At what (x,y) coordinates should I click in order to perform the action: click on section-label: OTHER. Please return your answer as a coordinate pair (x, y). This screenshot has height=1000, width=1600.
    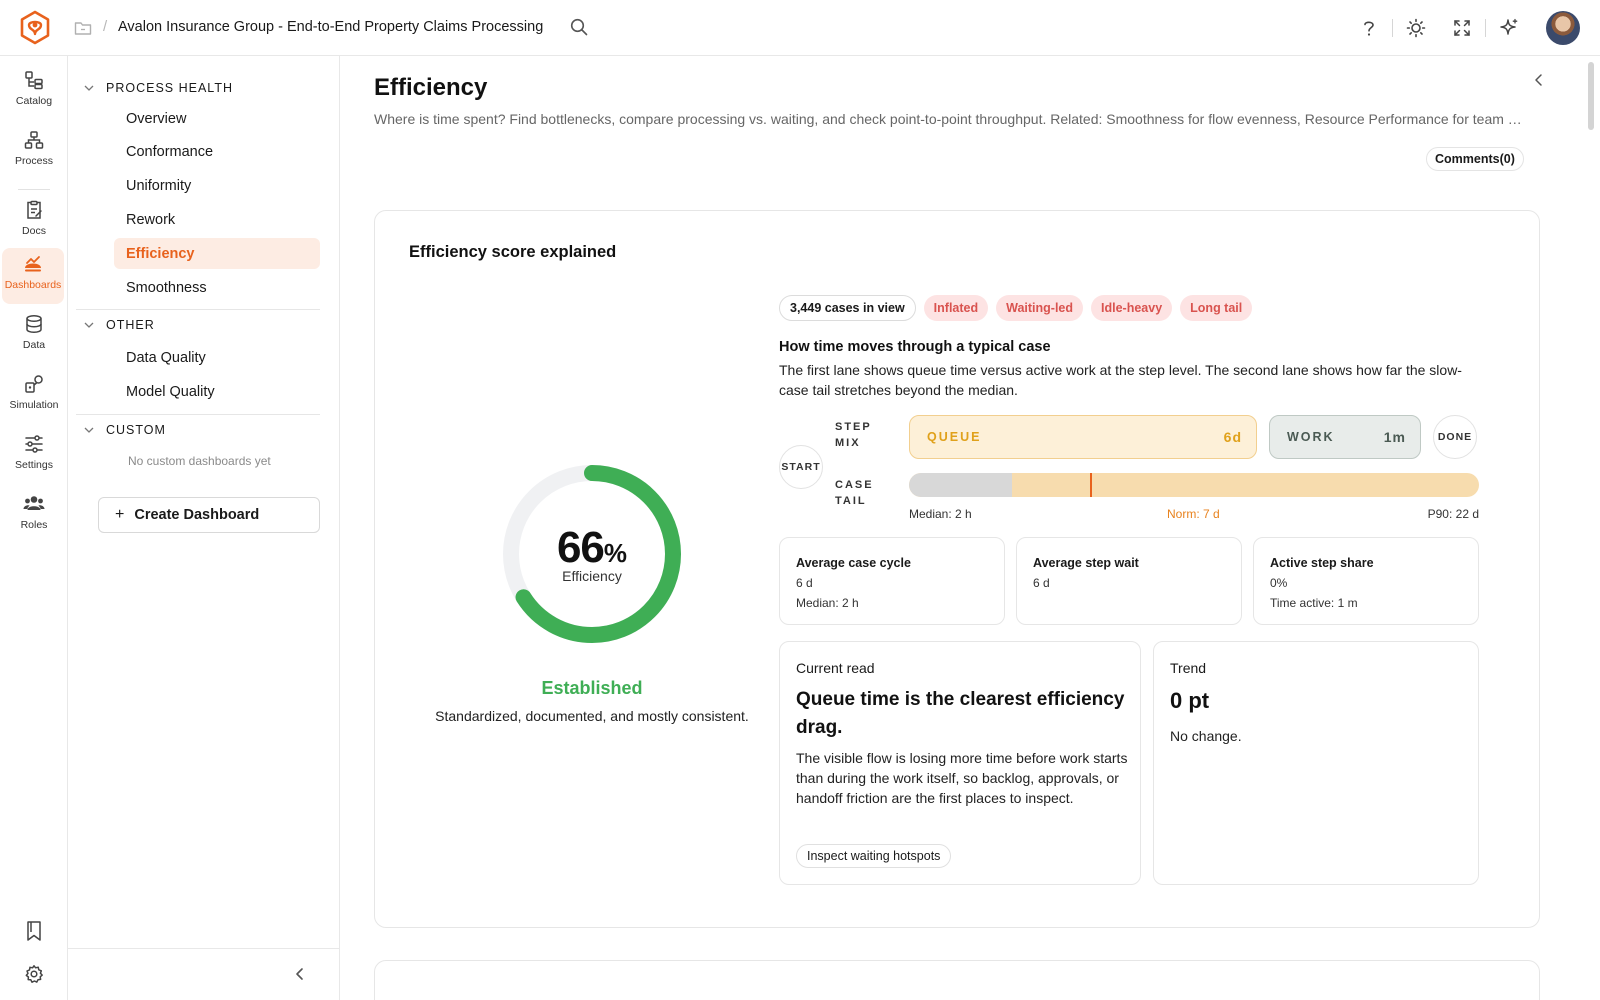
    Looking at the image, I should click on (130, 325).